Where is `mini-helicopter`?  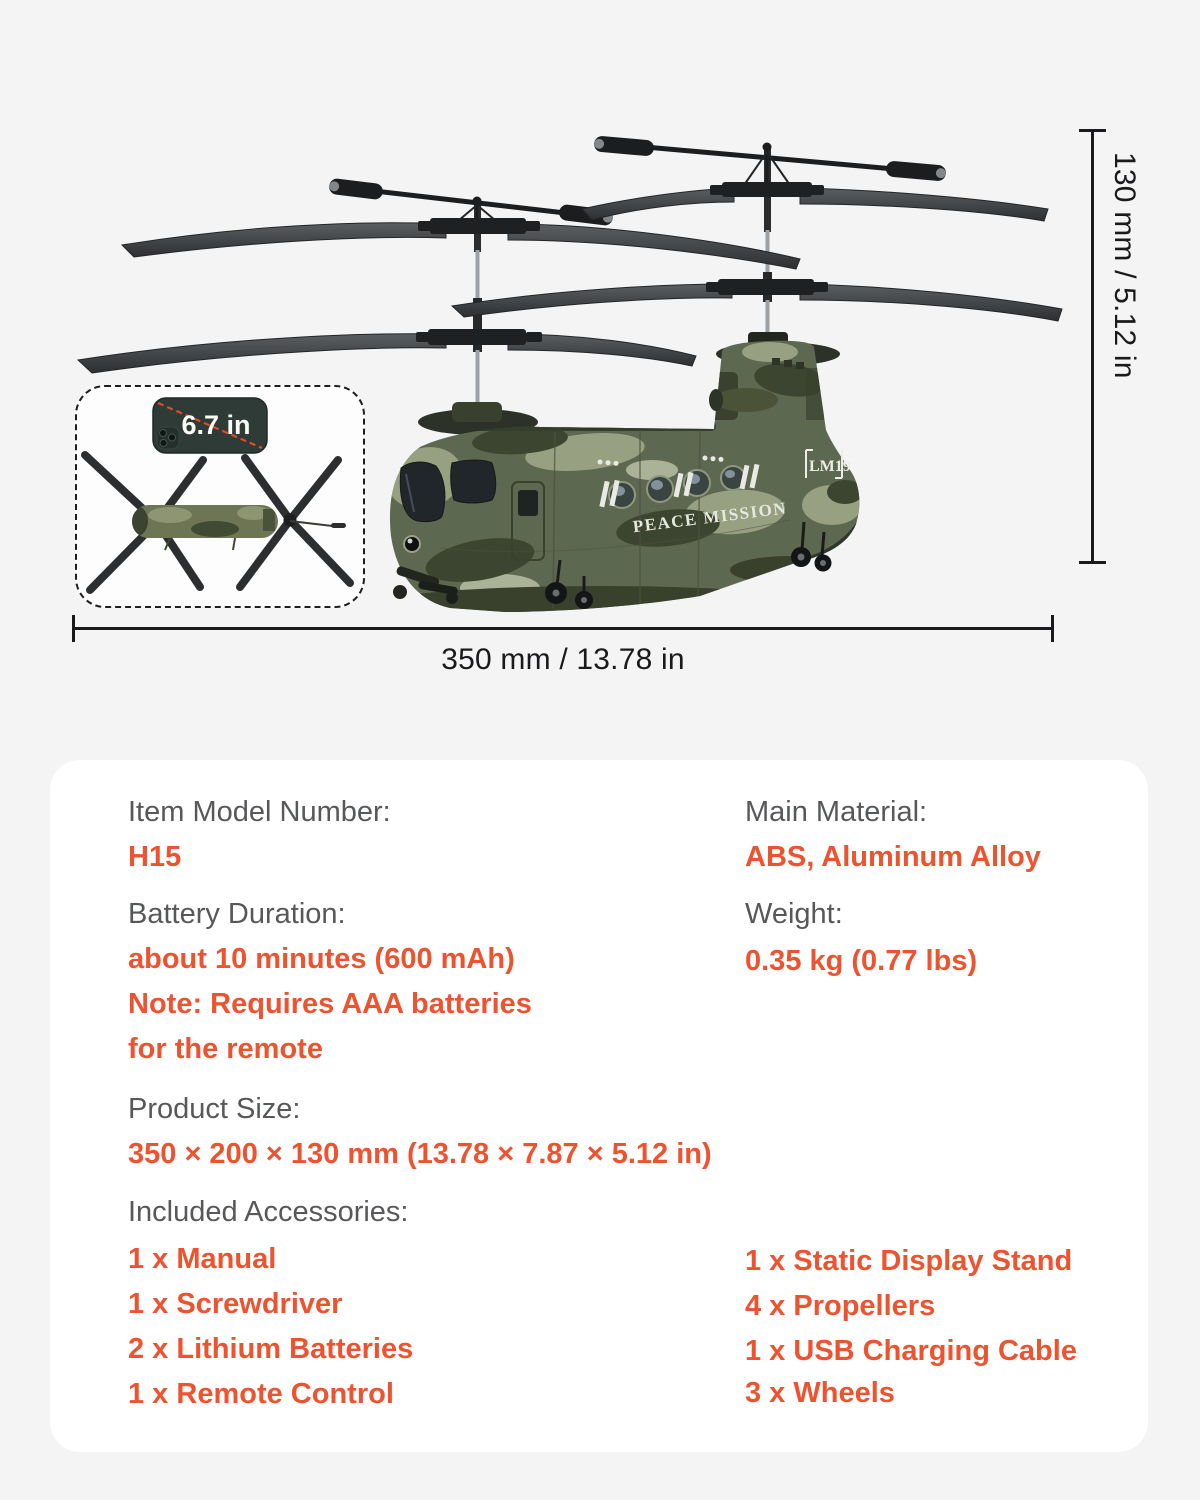
mini-helicopter is located at coordinates (217, 522).